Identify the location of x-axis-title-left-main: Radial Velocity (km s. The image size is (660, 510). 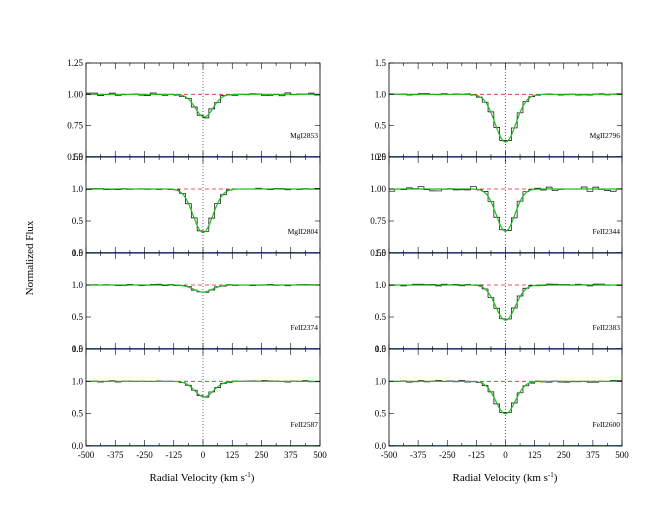
(197, 478).